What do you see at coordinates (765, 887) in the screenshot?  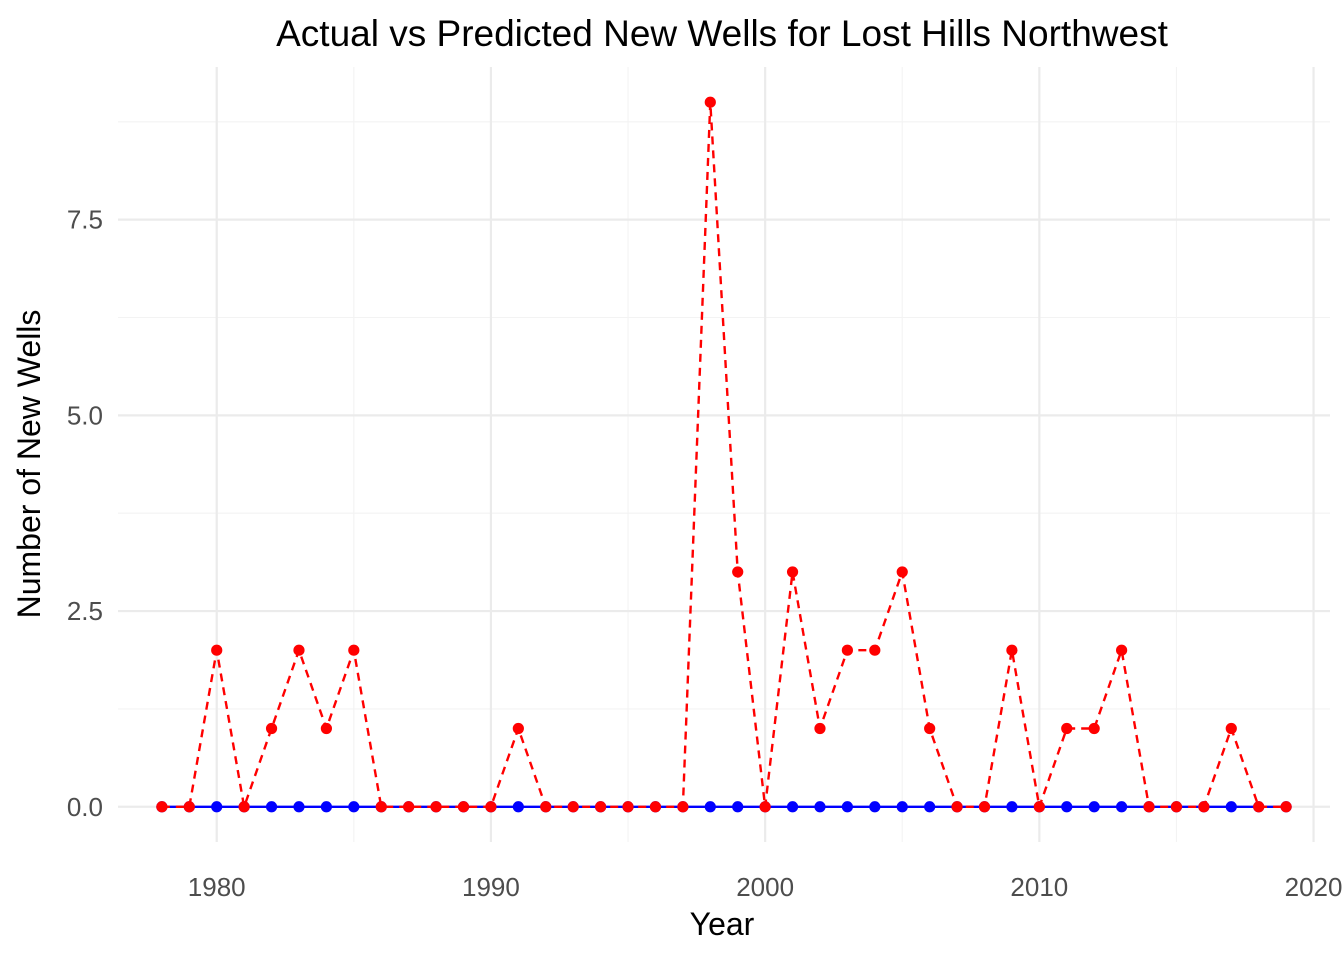 I see `x-tick-label: 2000` at bounding box center [765, 887].